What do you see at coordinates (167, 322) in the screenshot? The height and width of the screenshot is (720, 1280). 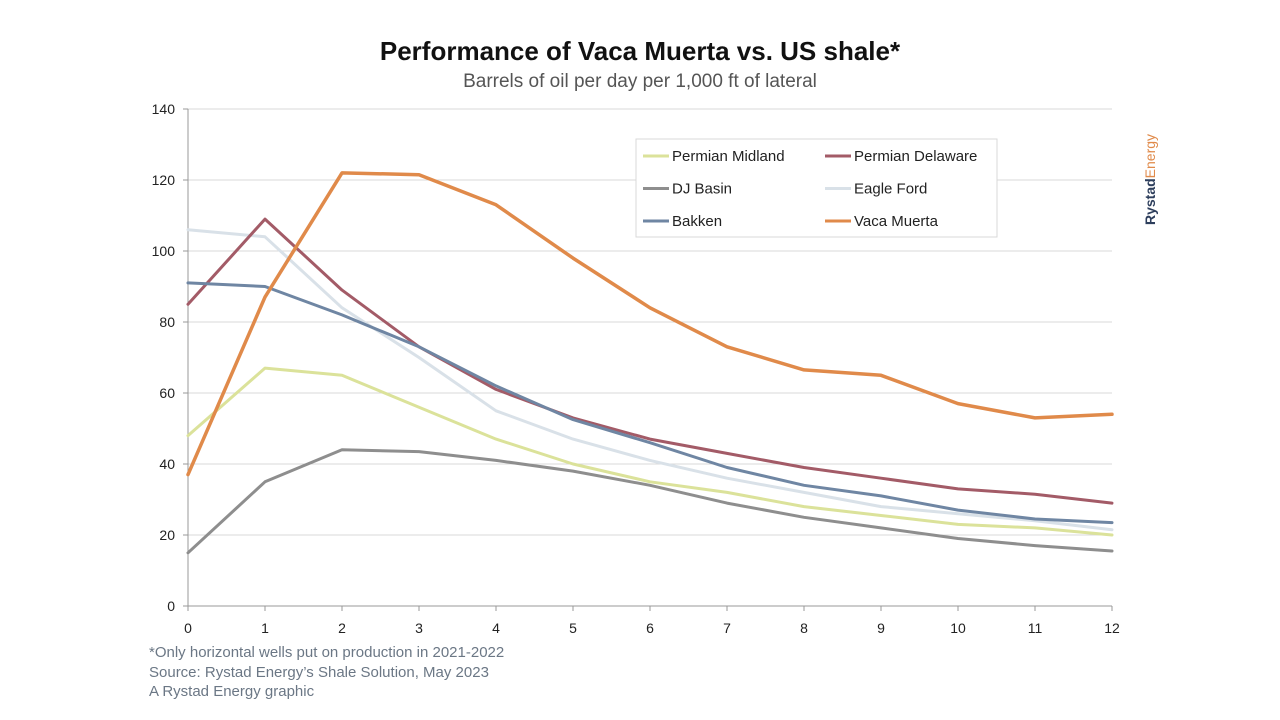 I see `y-tick-label: 80` at bounding box center [167, 322].